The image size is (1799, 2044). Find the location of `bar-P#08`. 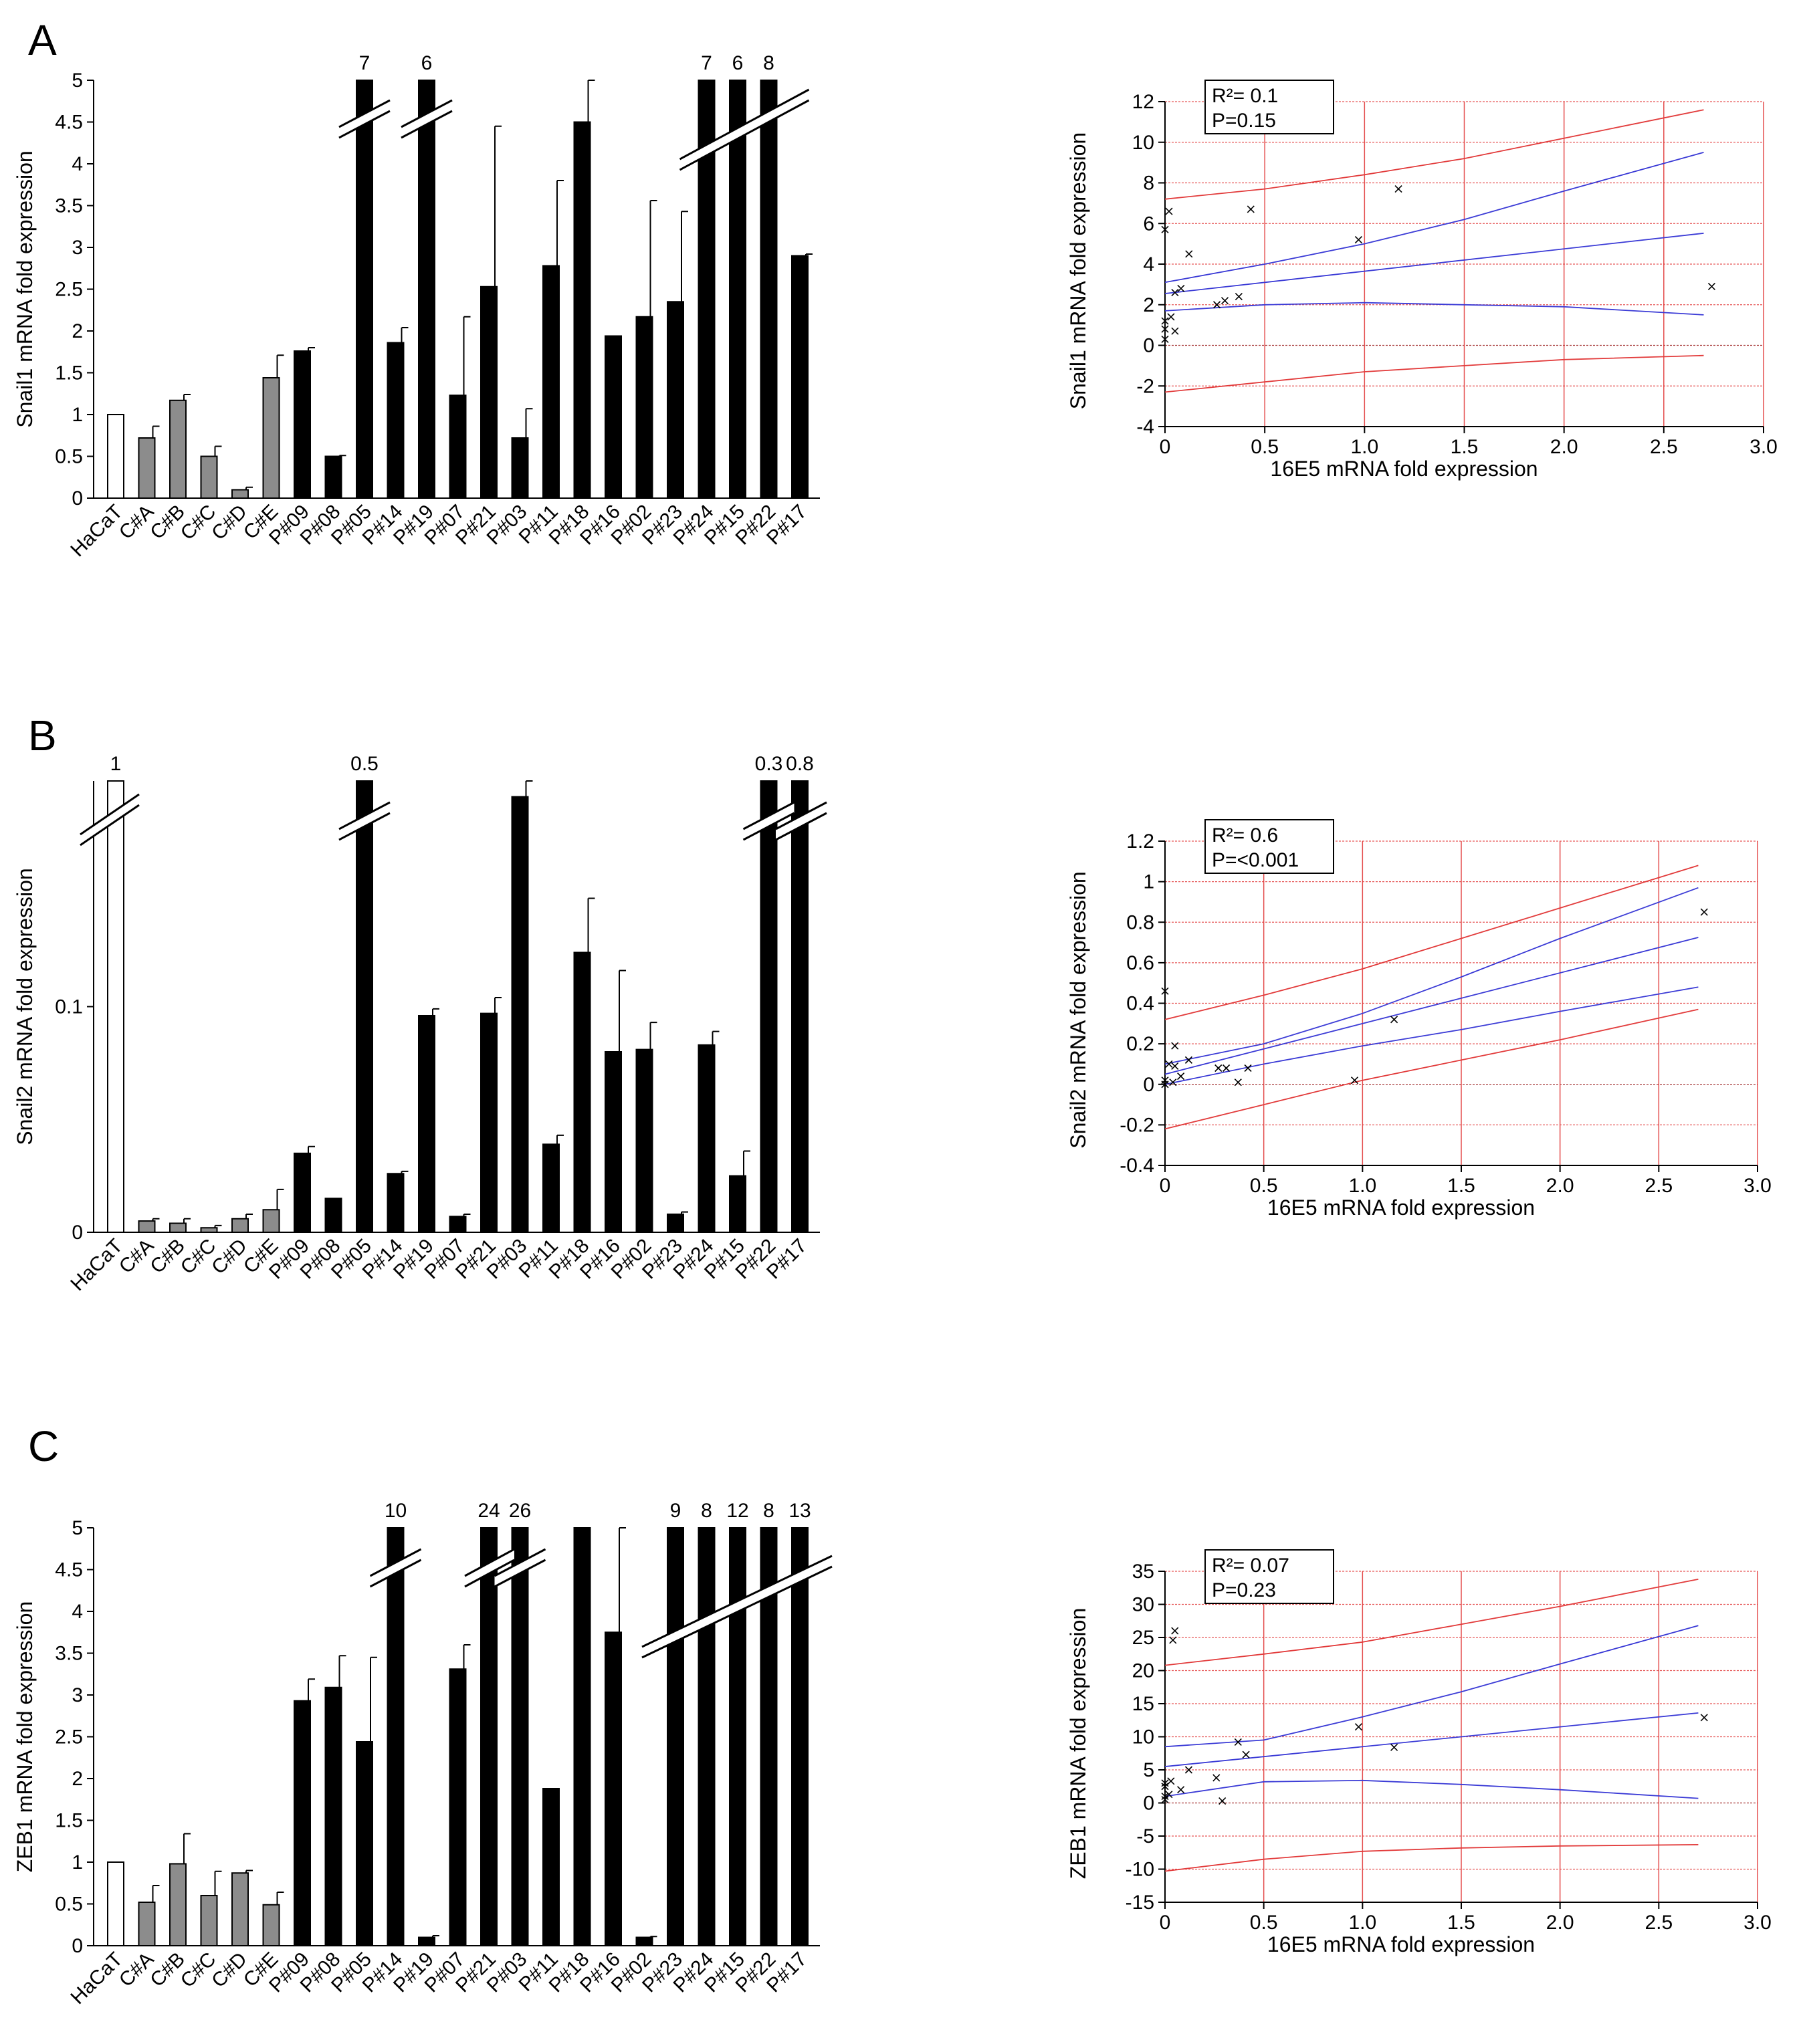

bar-P#08 is located at coordinates (333, 1215).